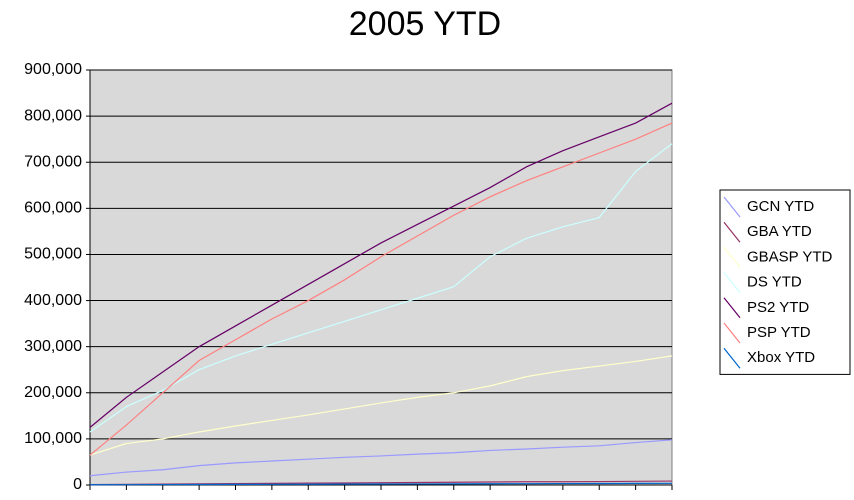  Describe the element at coordinates (77, 484) in the screenshot. I see `y-tick-label: 0` at that location.